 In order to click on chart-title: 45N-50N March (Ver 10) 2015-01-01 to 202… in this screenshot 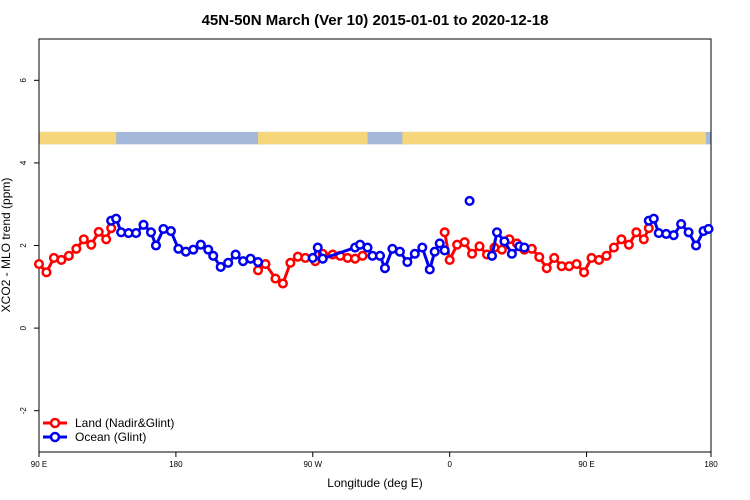, I will do `click(375, 20)`.